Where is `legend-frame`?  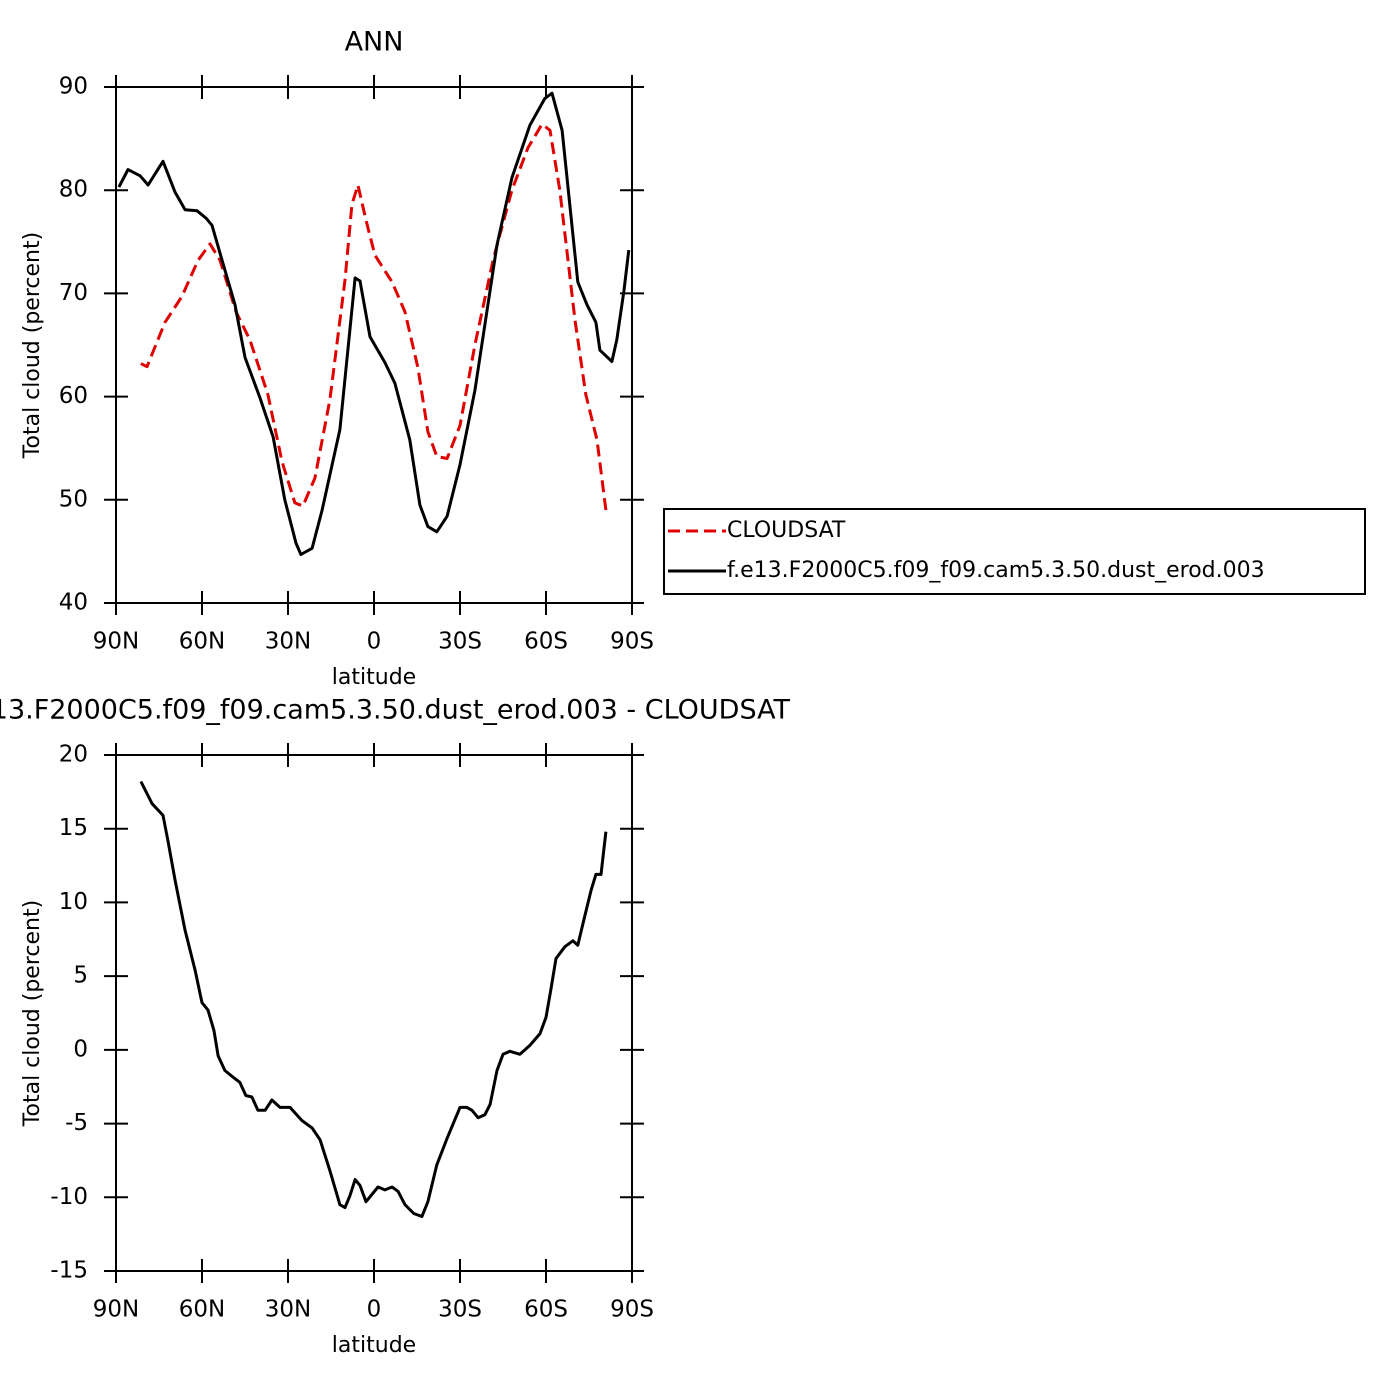 legend-frame is located at coordinates (1014, 551).